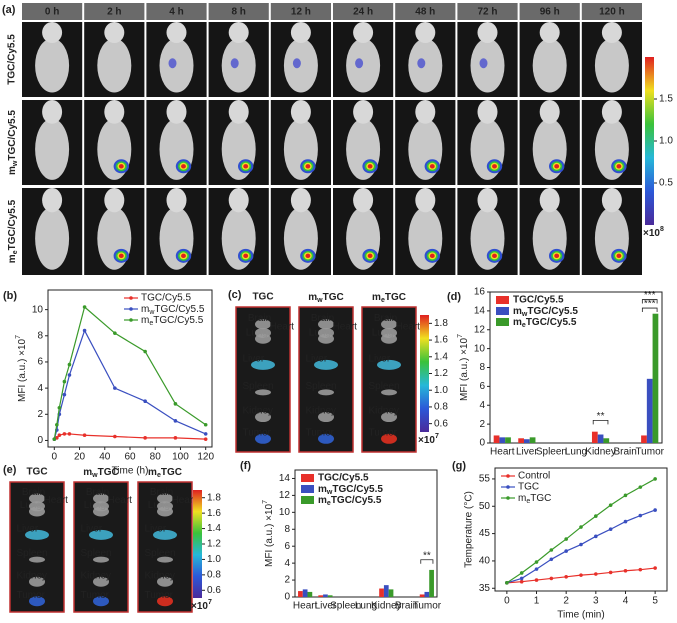  What do you see at coordinates (441, 323) in the screenshot?
I see `colorbar-tick-label: 1.8` at bounding box center [441, 323].